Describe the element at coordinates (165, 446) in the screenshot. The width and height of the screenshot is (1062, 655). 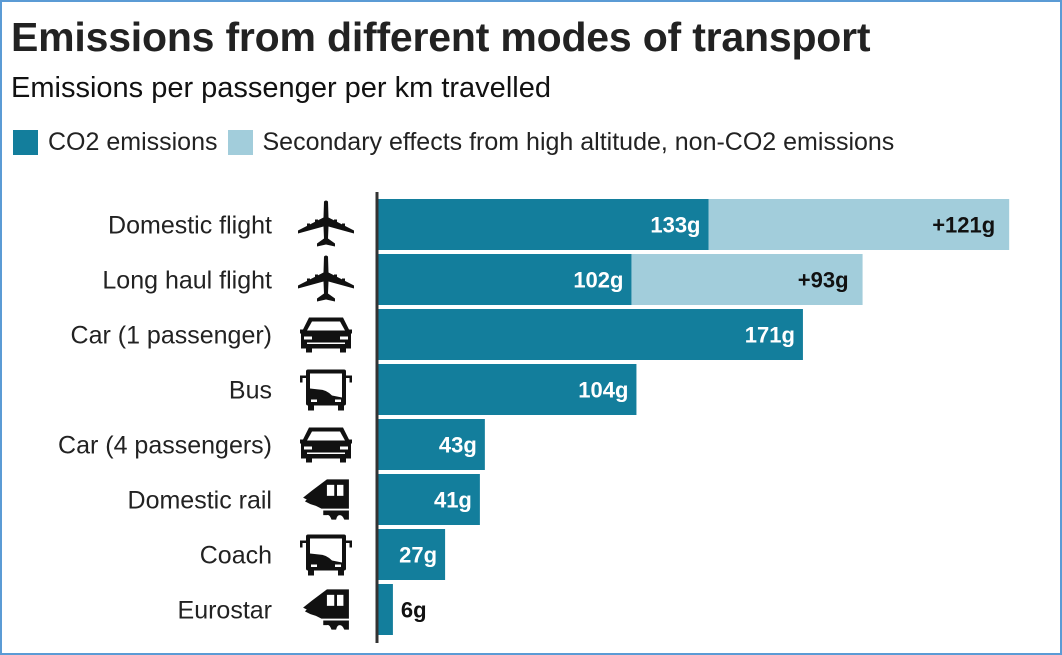
I see `category-label-car-4-passengers: Car (4 passengers)` at that location.